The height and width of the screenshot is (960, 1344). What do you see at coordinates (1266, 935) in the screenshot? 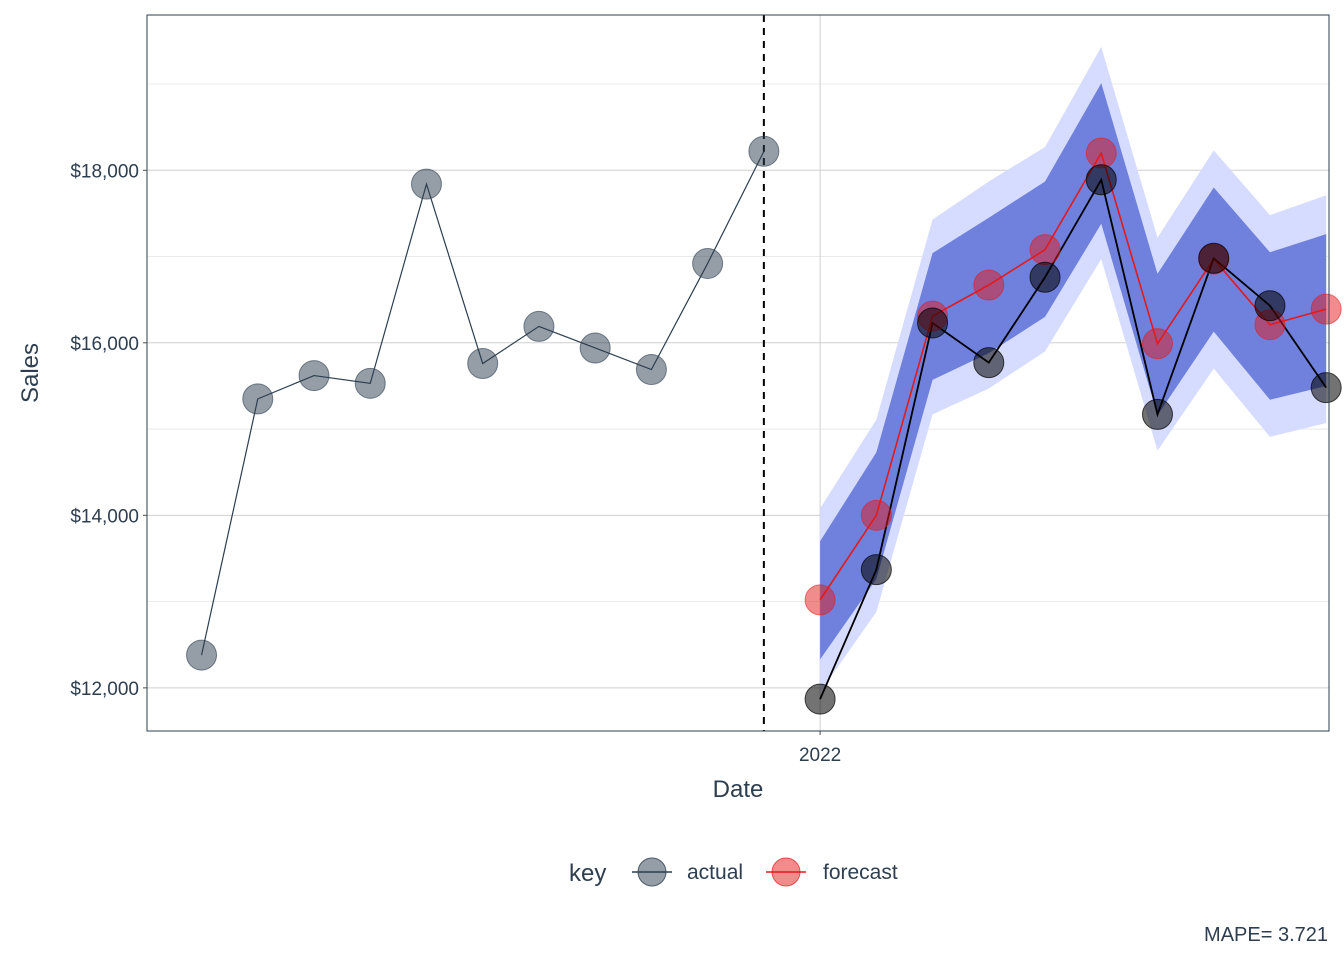
I see `mape-caption: MAPE= 3.721` at bounding box center [1266, 935].